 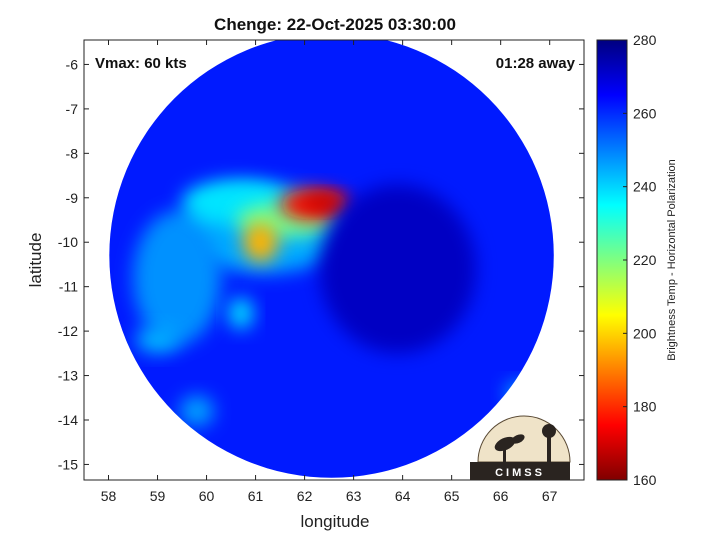 I want to click on logo-band, so click(x=520, y=471).